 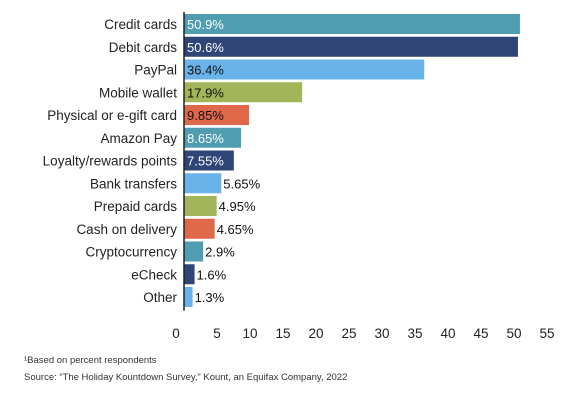 I want to click on value-label-other: 1.3%, so click(x=210, y=297).